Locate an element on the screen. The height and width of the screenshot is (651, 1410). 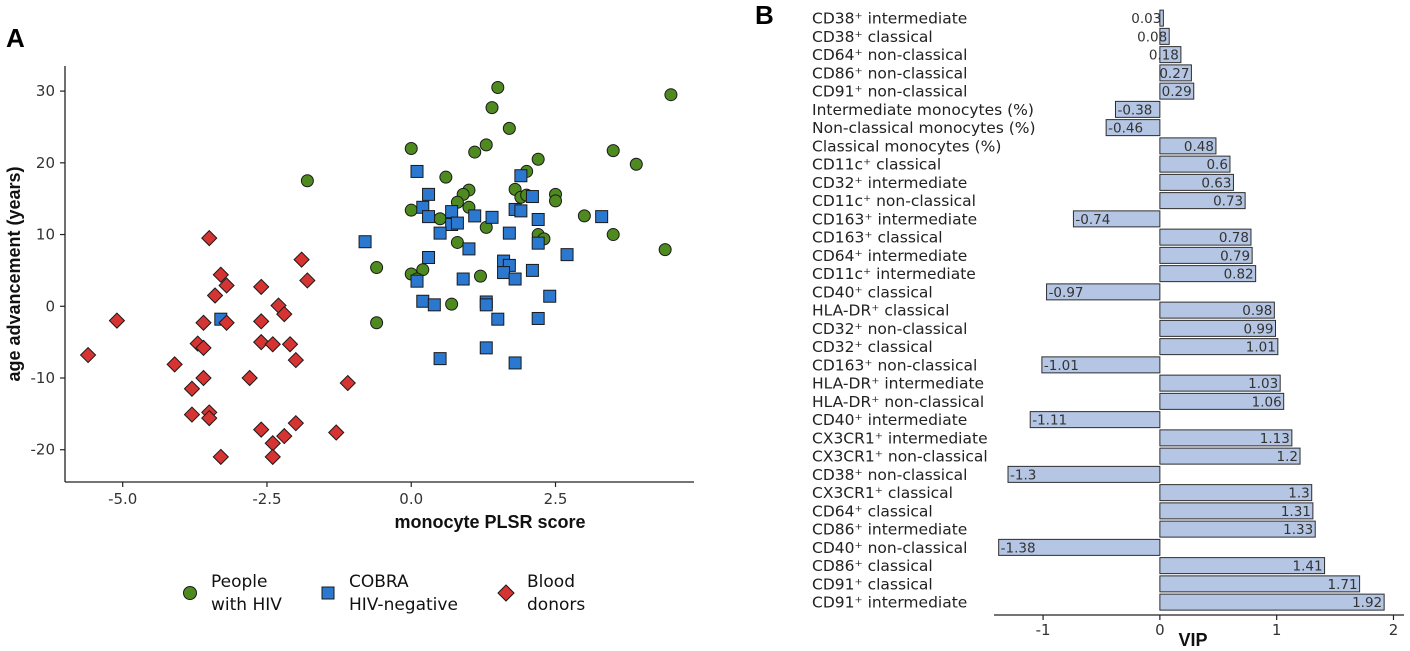
vip-category-label: HLA-DR⁺ intermediate is located at coordinates (898, 384).